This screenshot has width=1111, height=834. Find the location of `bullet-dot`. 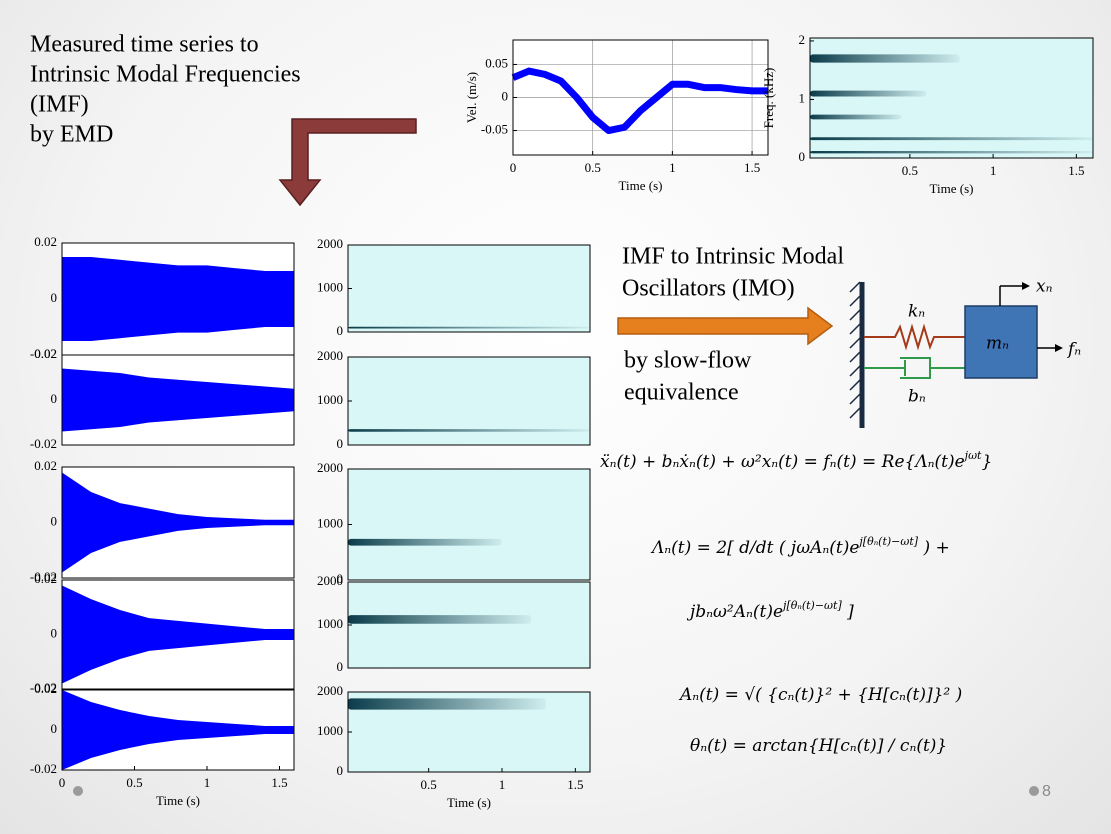

bullet-dot is located at coordinates (1034, 791).